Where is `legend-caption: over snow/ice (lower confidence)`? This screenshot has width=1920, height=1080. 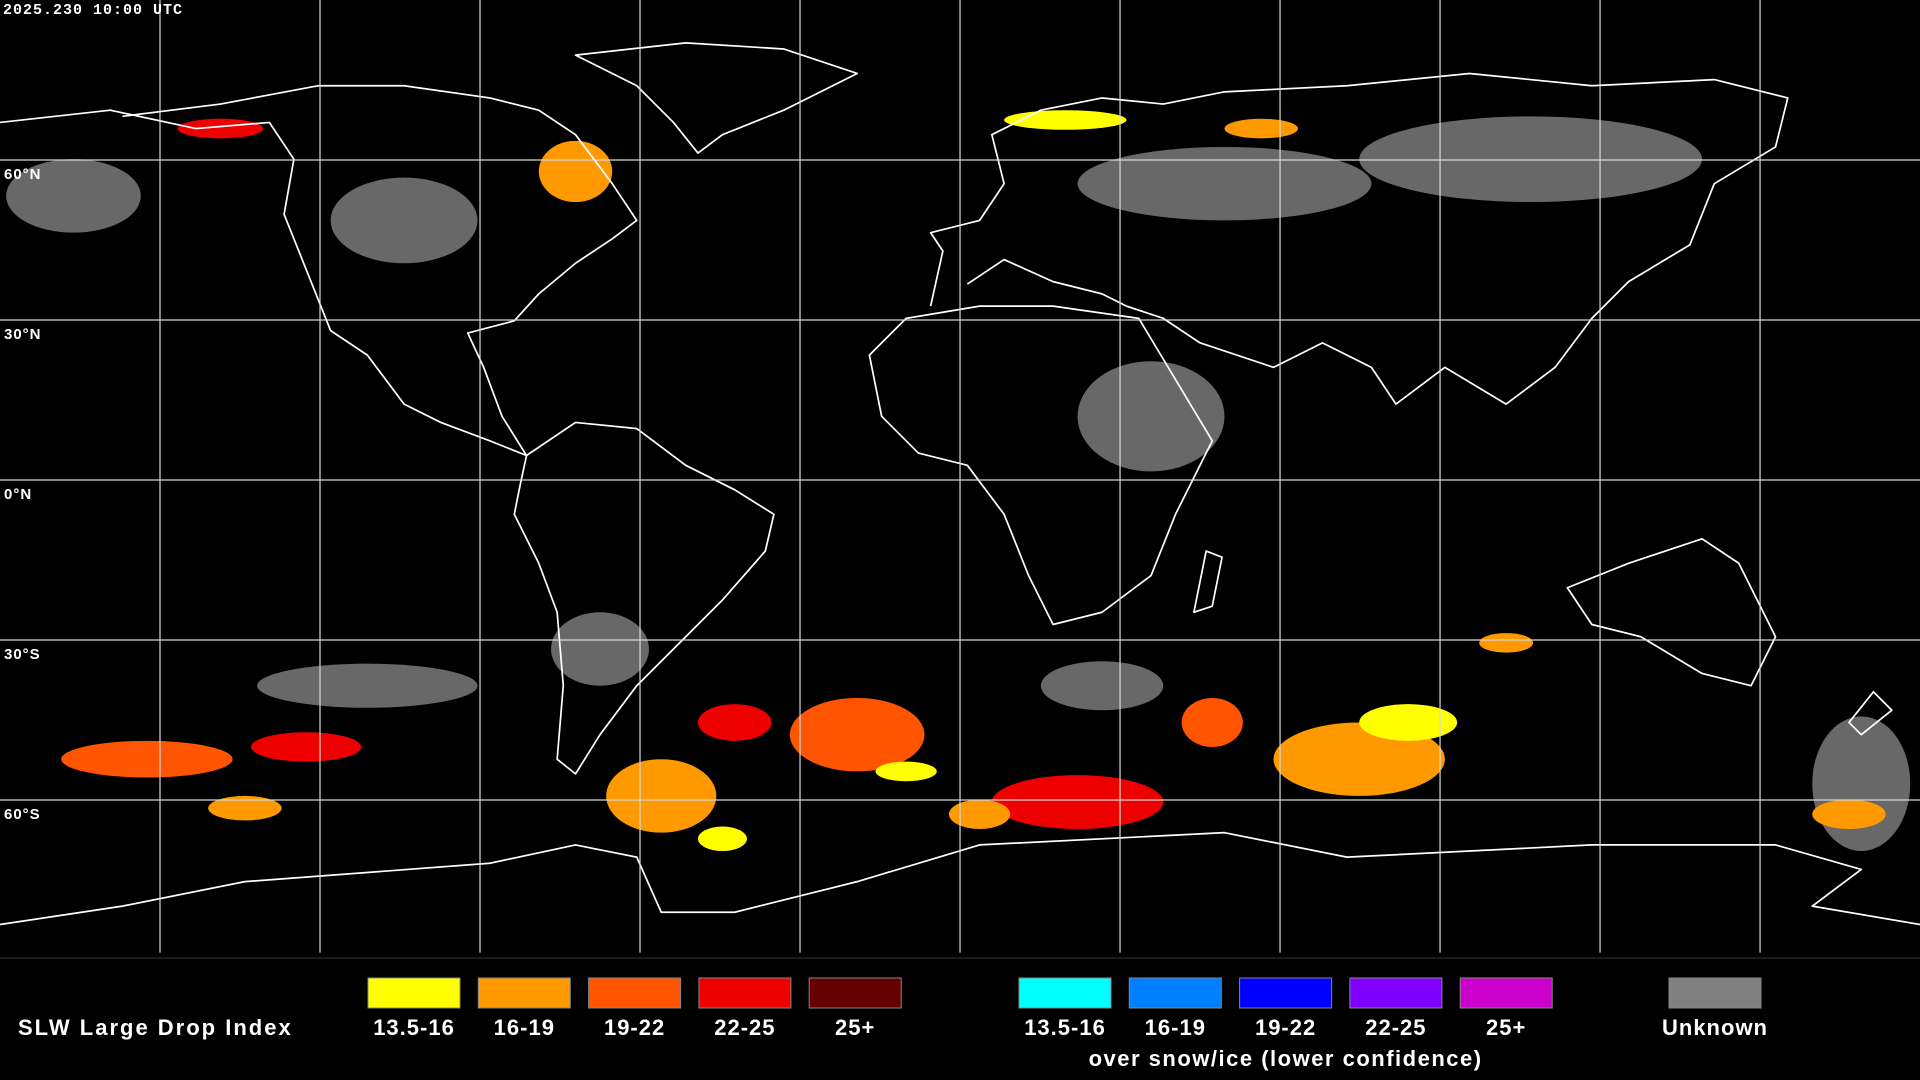
legend-caption: over snow/ice (lower confidence) is located at coordinates (1286, 1058).